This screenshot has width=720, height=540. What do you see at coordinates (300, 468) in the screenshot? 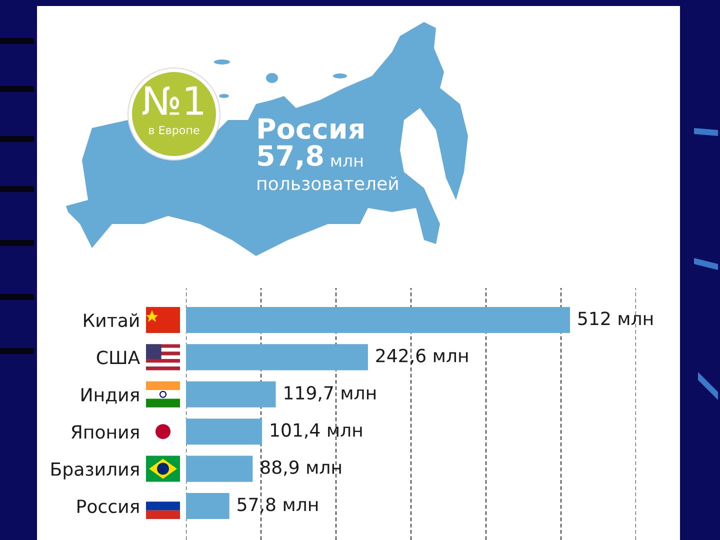
I see `data-label: 88,9 млн` at bounding box center [300, 468].